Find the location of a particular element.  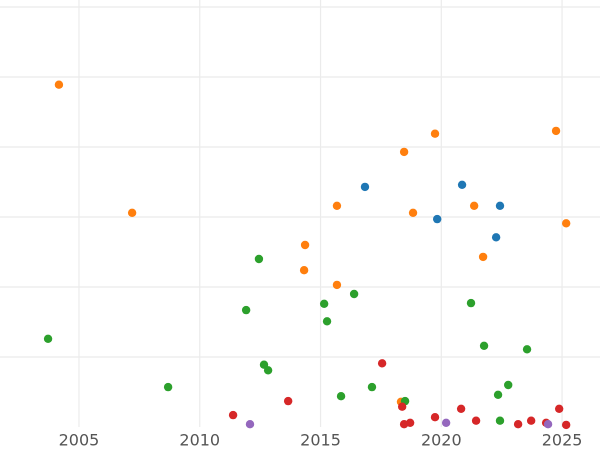

x-tick-label: 2015 is located at coordinates (320, 440).